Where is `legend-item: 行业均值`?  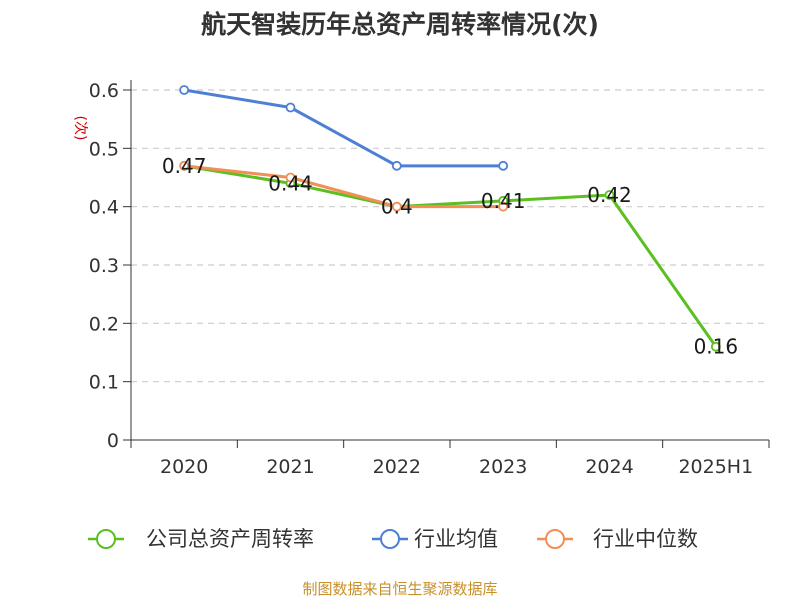 legend-item: 行业均值 is located at coordinates (435, 539).